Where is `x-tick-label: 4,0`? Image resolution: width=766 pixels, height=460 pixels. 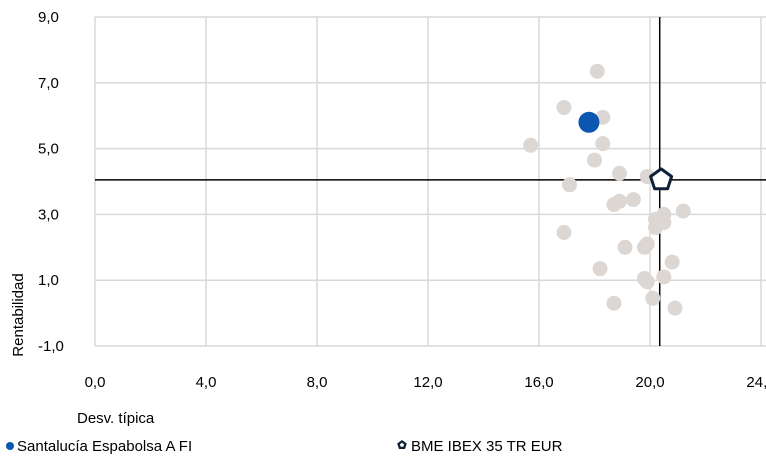
x-tick-label: 4,0 is located at coordinates (206, 382).